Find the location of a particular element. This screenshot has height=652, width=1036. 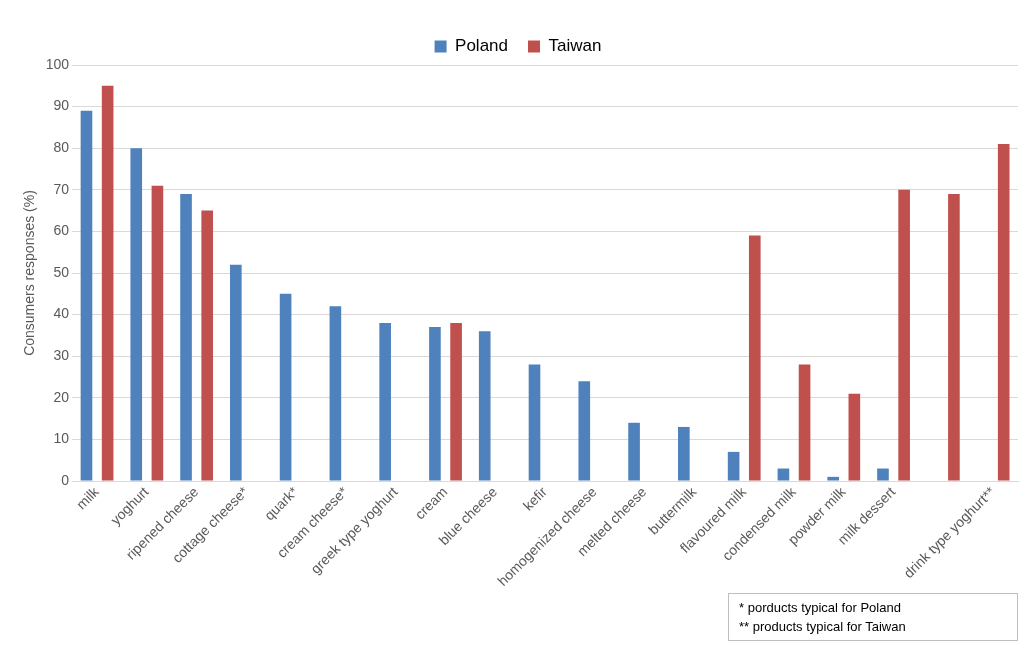

y-tick-label: 70 is located at coordinates (61, 188).